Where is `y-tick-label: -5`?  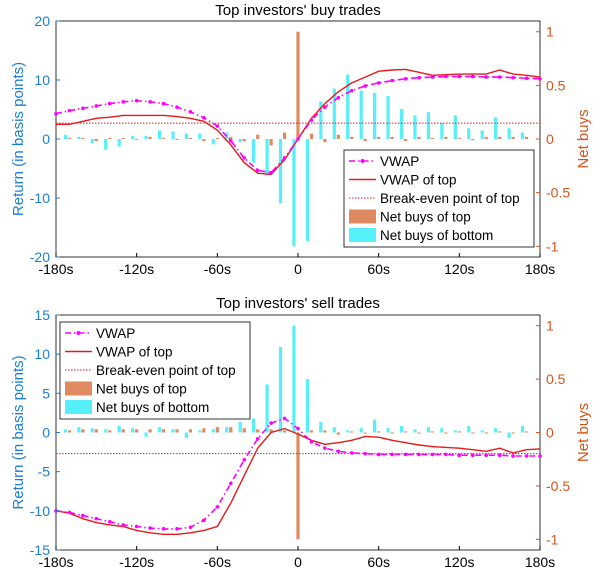
y-tick-label: -5 is located at coordinates (44, 472).